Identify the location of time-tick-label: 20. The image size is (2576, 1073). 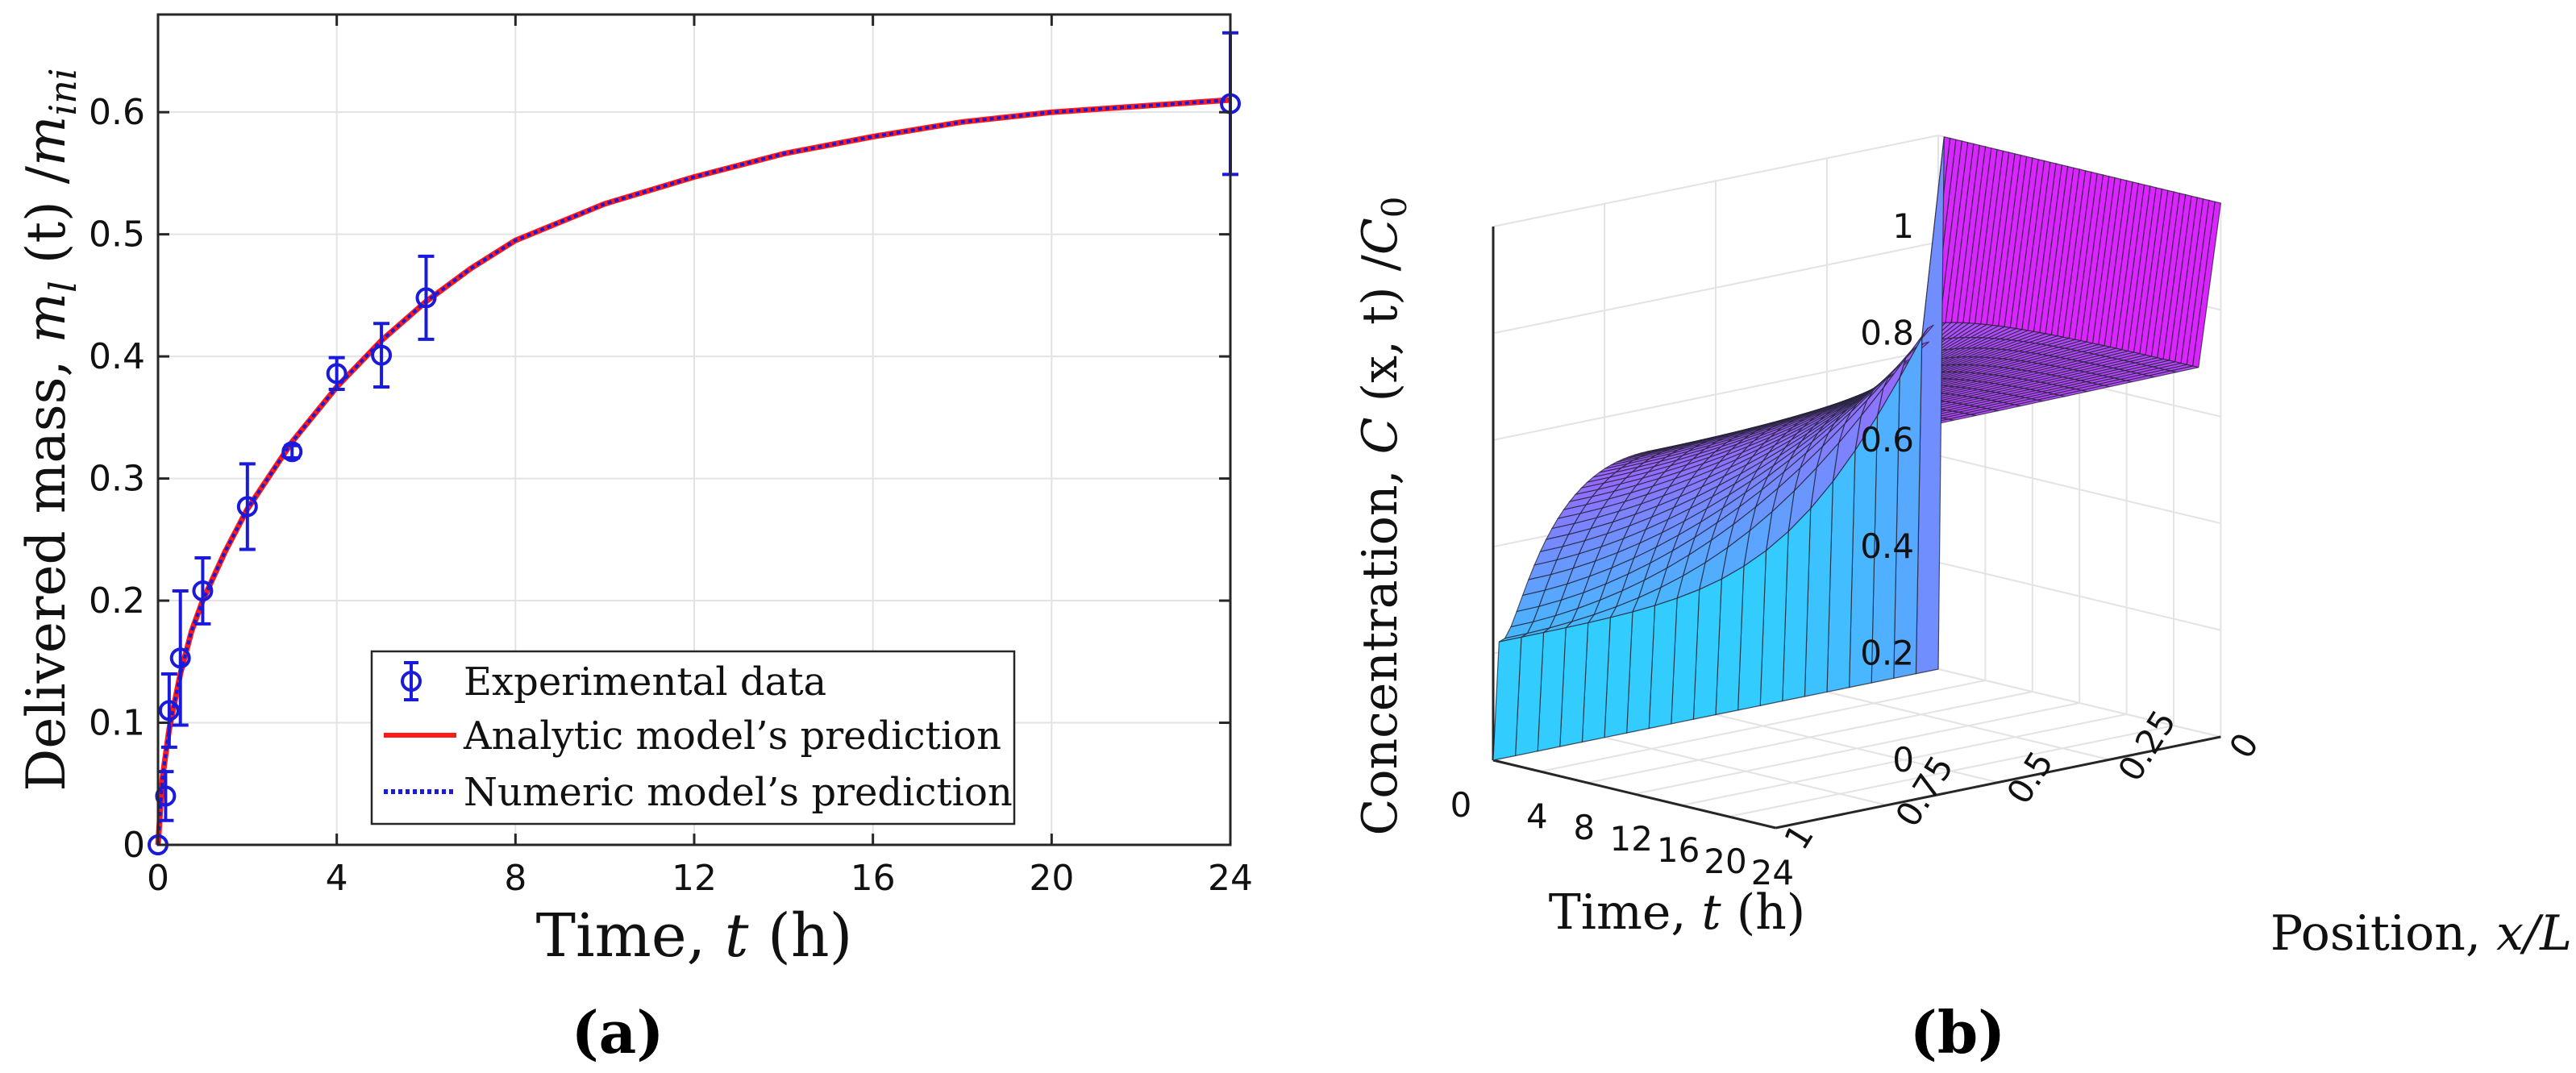
(1725, 861).